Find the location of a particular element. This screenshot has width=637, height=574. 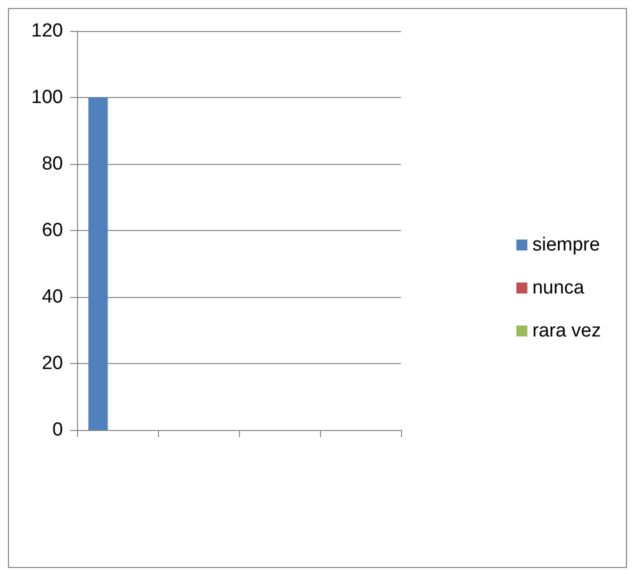

y-tick-label: 120 is located at coordinates (47, 31).